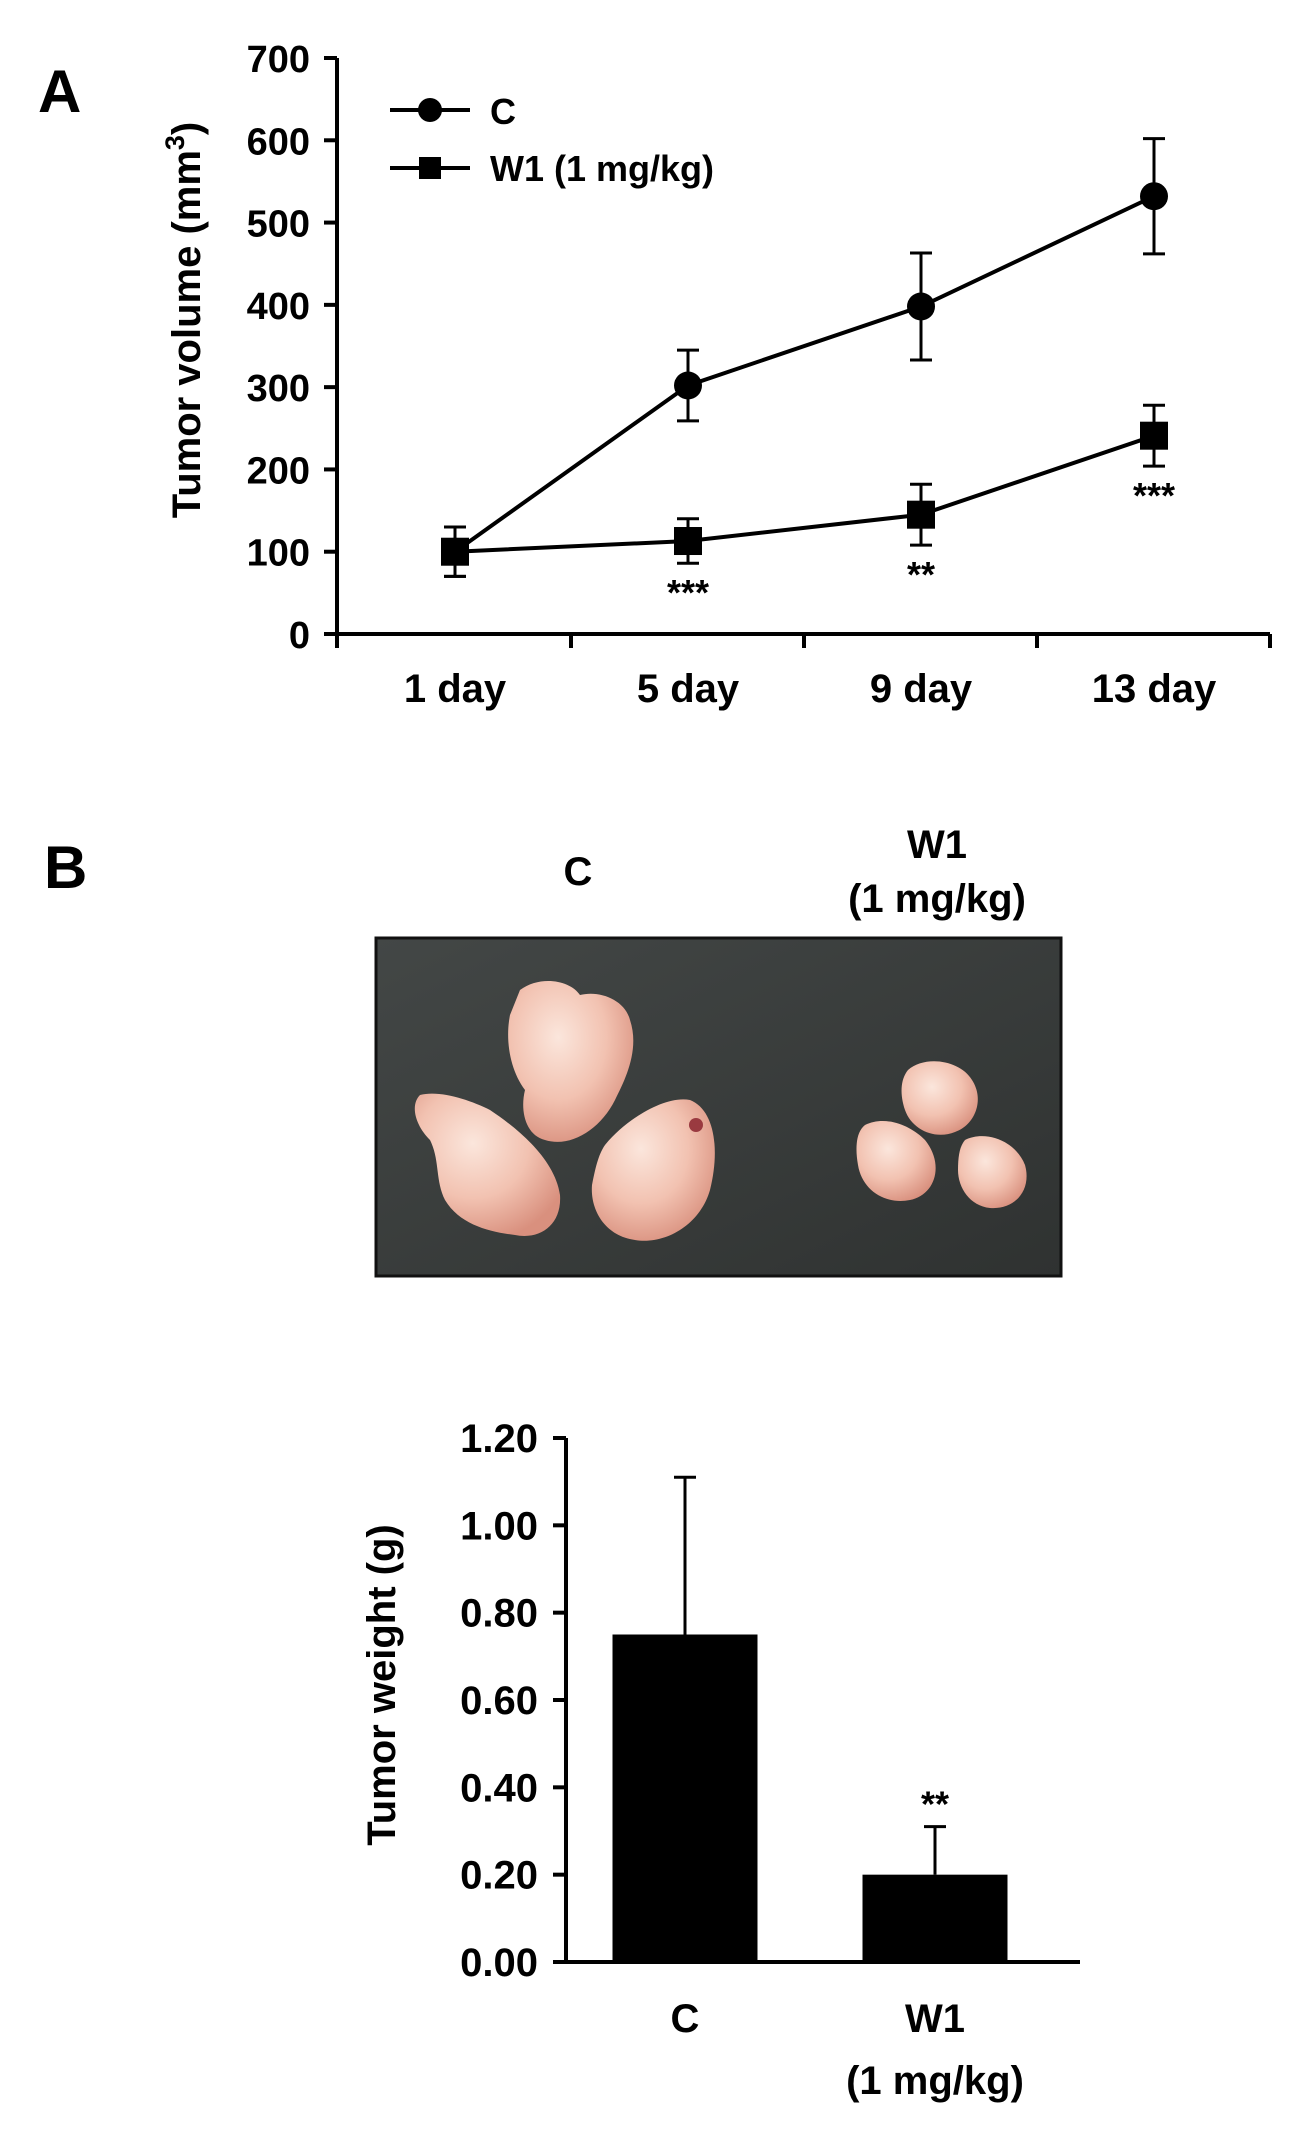 The width and height of the screenshot is (1311, 2147). What do you see at coordinates (430, 110) in the screenshot?
I see `legend-marker-c` at bounding box center [430, 110].